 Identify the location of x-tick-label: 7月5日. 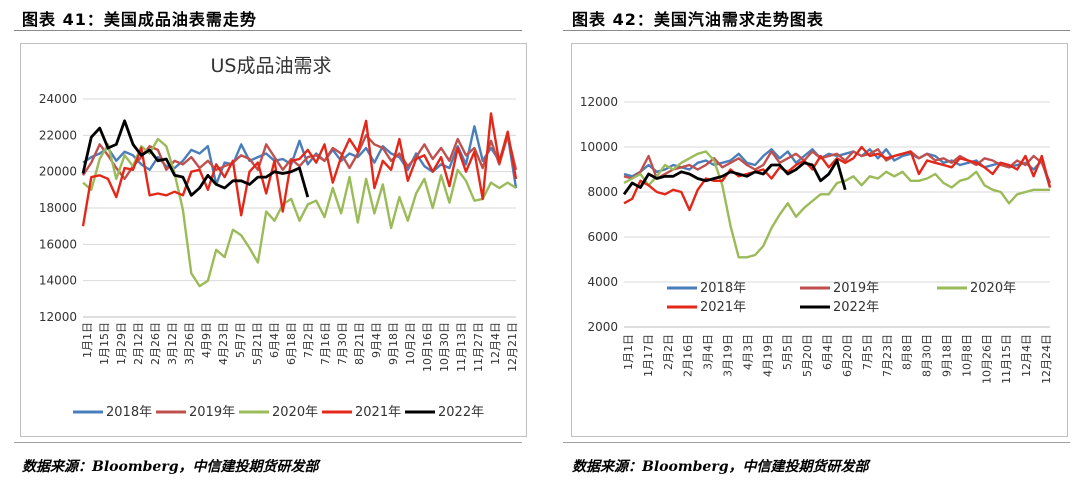
(867, 352).